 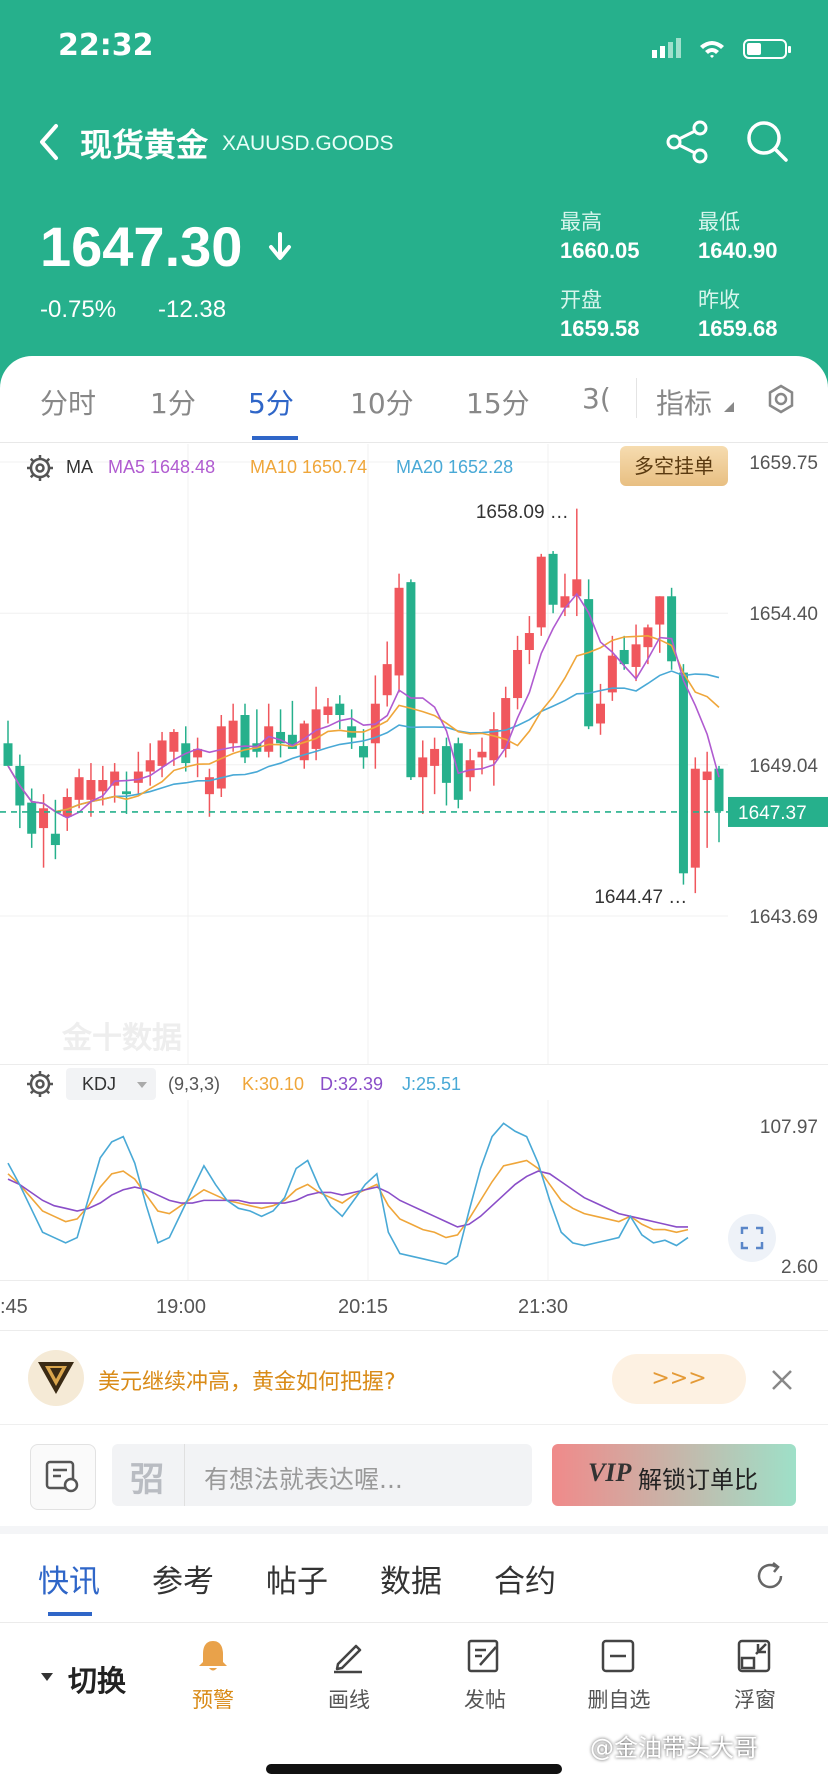 I want to click on chart-watermark: 金十数据, so click(x=121, y=1038).